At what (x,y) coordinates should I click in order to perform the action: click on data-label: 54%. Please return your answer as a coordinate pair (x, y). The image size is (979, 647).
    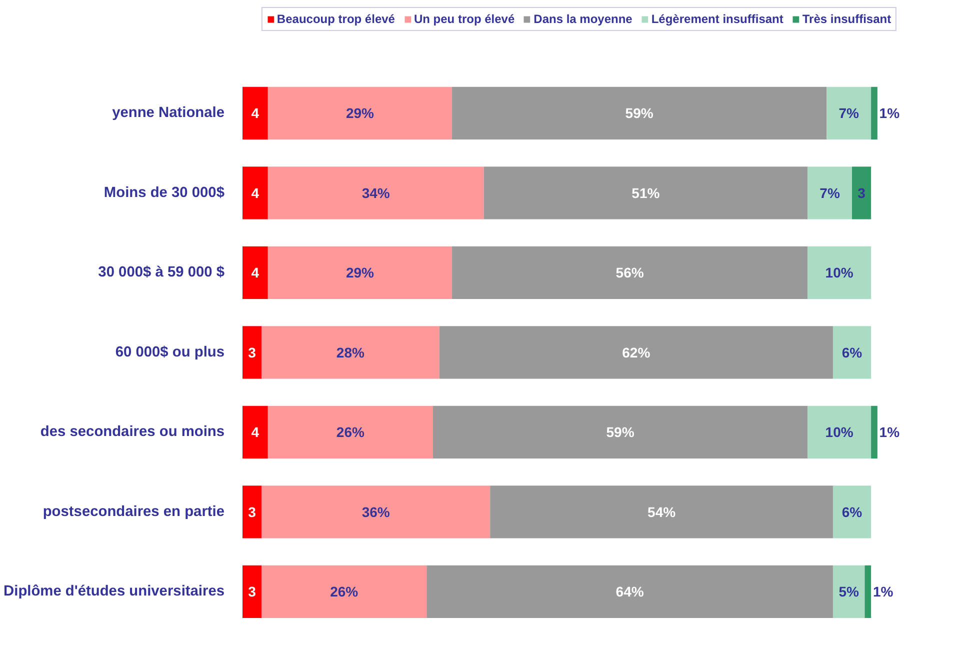
    Looking at the image, I should click on (662, 512).